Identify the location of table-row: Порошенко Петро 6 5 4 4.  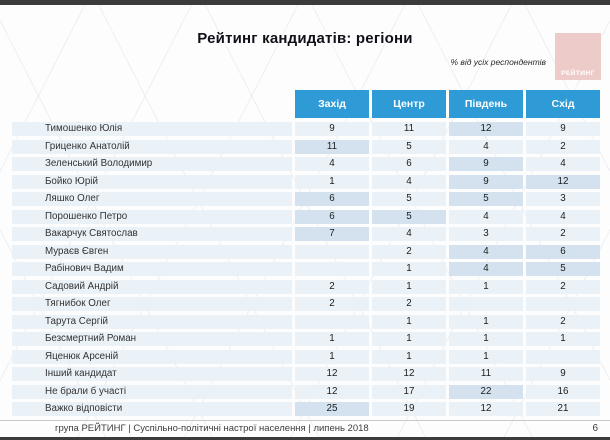
(306, 216).